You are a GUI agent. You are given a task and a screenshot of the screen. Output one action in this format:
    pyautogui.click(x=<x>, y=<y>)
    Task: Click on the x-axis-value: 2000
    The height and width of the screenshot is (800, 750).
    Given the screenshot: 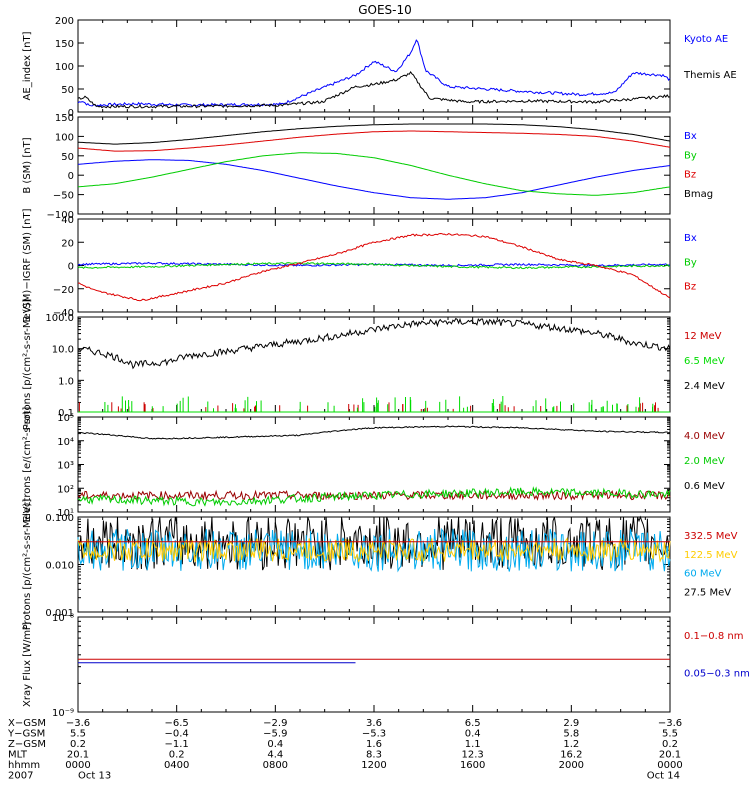 What is the action you would take?
    pyautogui.click(x=571, y=765)
    